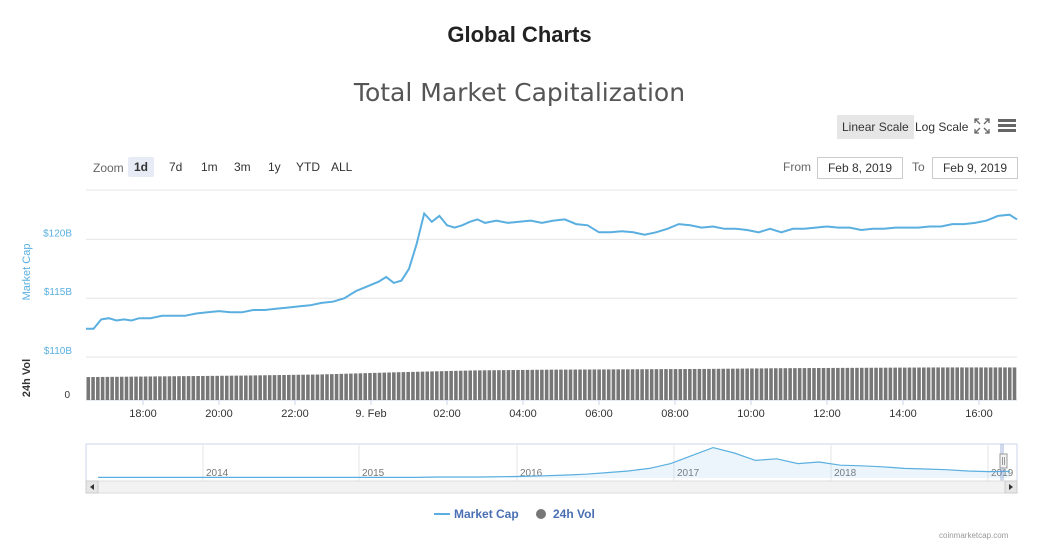 The image size is (1039, 551). I want to click on legend-24h-vol: 24h Vol, so click(565, 514).